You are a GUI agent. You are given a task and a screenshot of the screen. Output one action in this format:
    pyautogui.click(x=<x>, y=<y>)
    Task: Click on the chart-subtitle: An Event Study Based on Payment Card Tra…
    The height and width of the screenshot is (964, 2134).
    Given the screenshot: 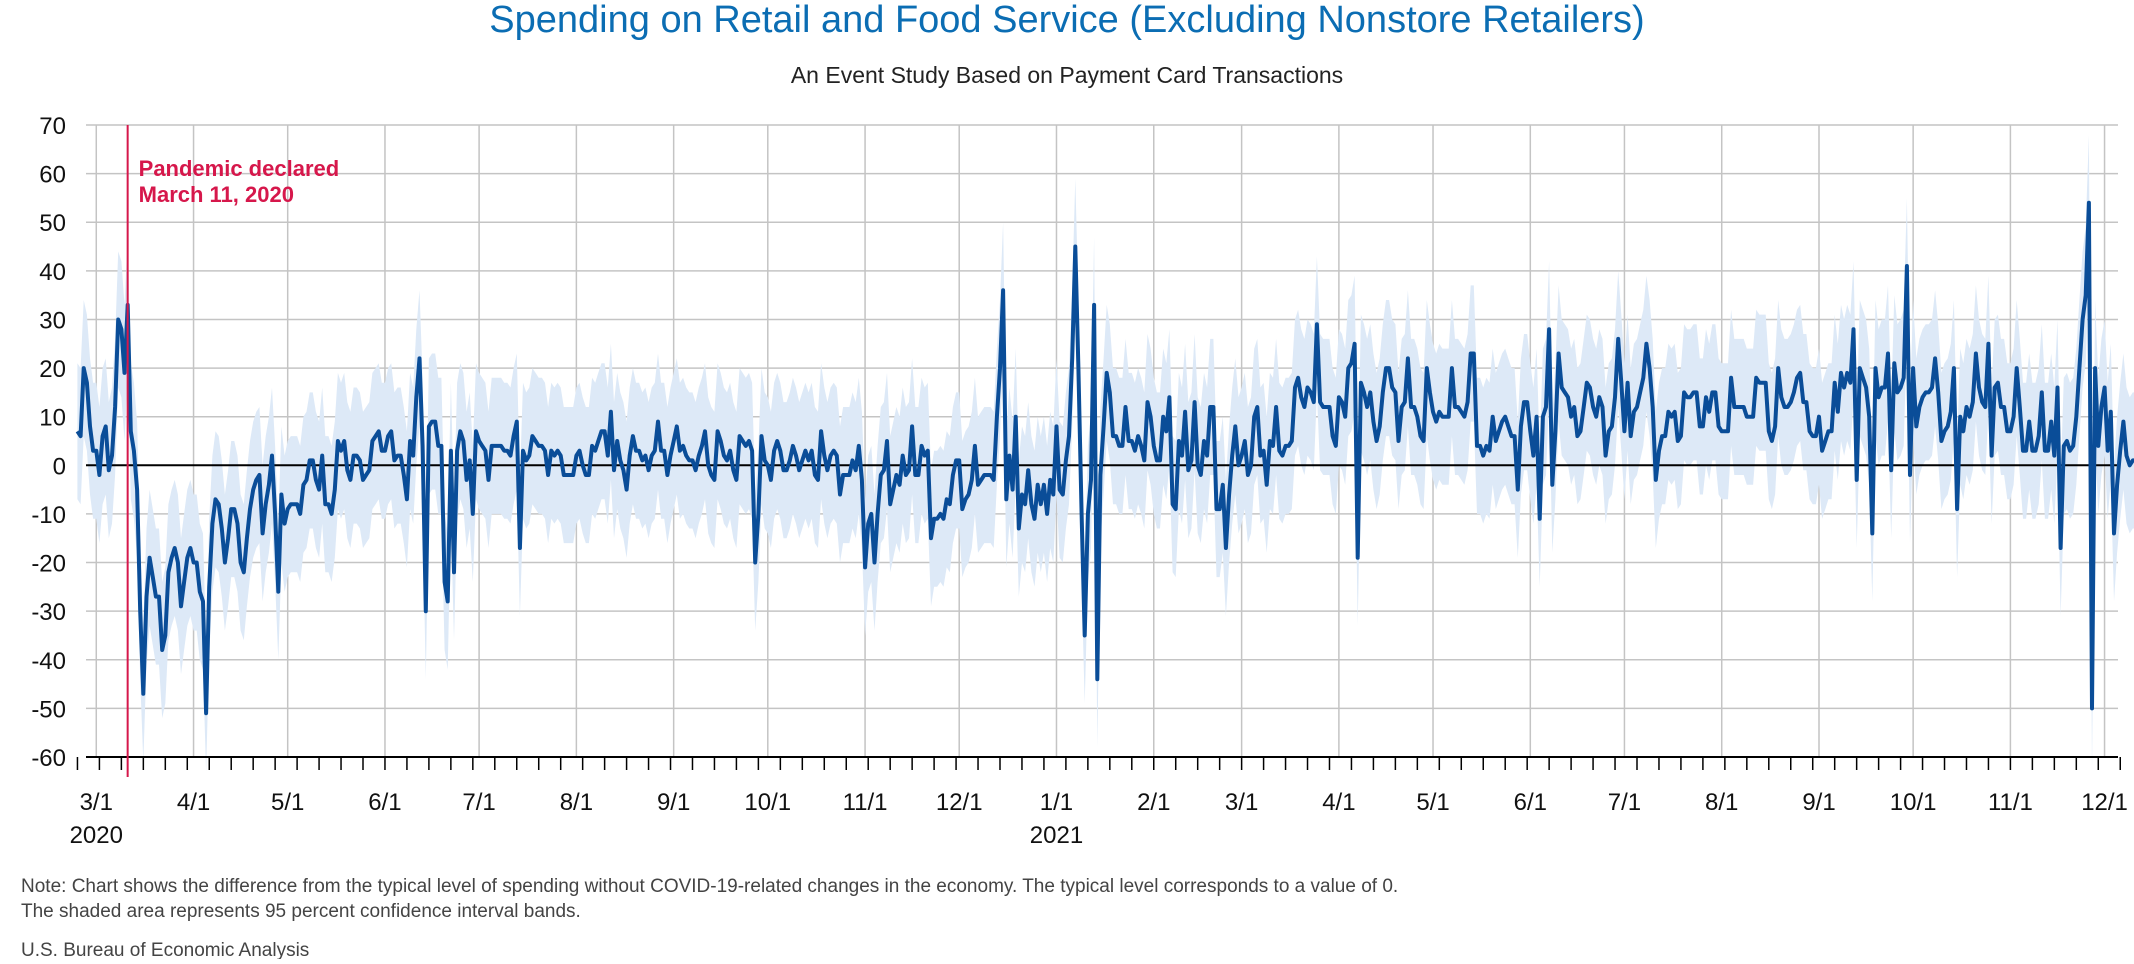 What is the action you would take?
    pyautogui.click(x=1067, y=75)
    